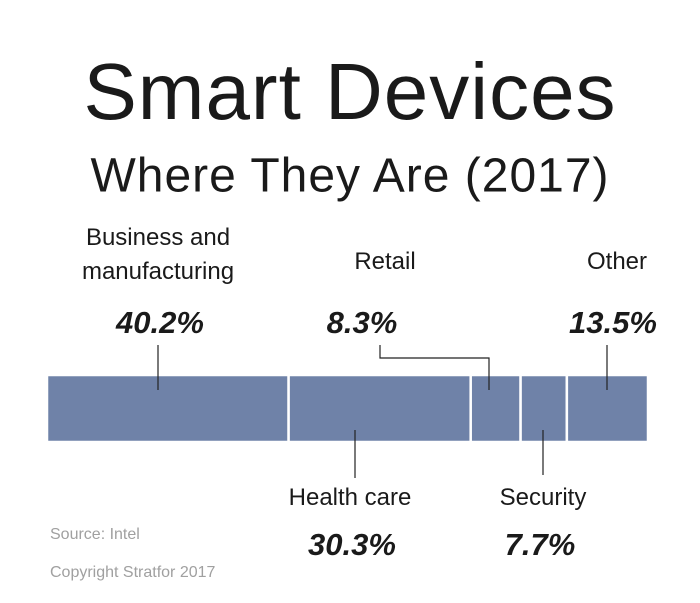 The height and width of the screenshot is (603, 700). Describe the element at coordinates (617, 261) in the screenshot. I see `category-label: Other` at that location.